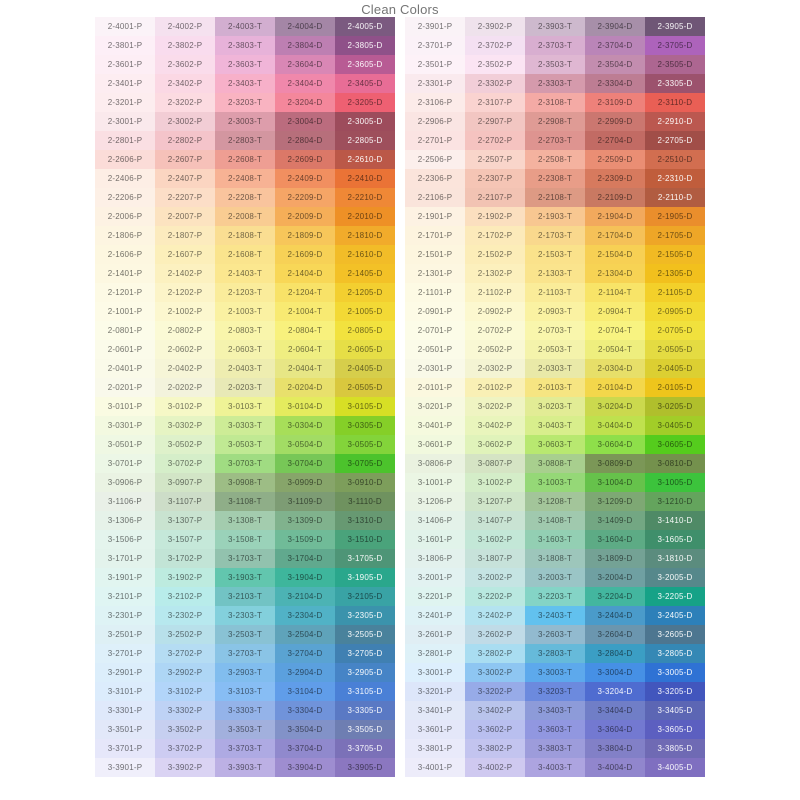  Describe the element at coordinates (555, 102) in the screenshot. I see `color-swatch: 2-3108-T` at that location.